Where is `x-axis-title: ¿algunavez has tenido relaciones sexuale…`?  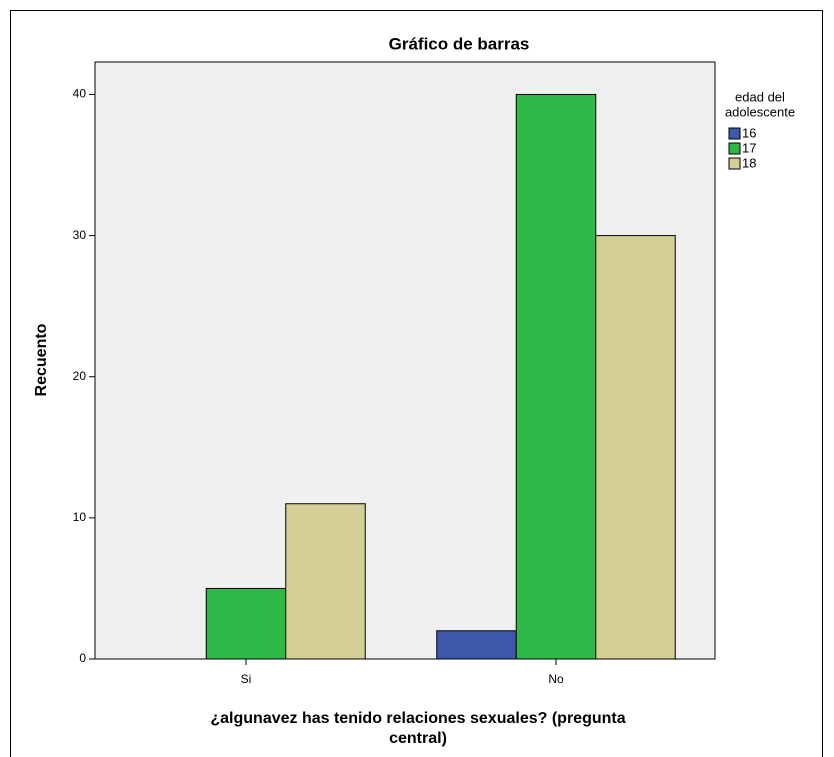
x-axis-title: ¿algunavez has tenido relaciones sexuale… is located at coordinates (417, 718).